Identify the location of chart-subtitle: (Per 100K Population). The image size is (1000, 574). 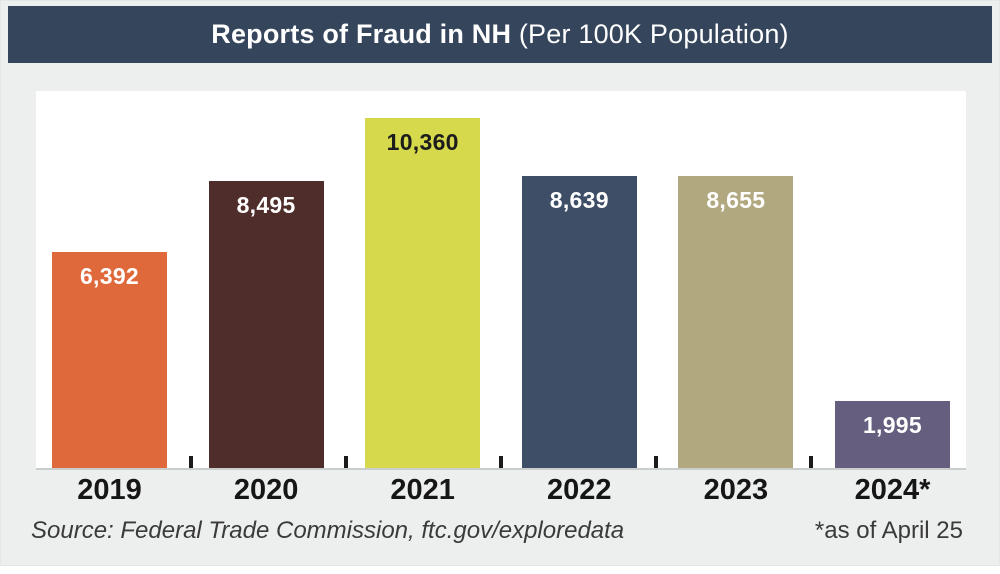
(650, 34).